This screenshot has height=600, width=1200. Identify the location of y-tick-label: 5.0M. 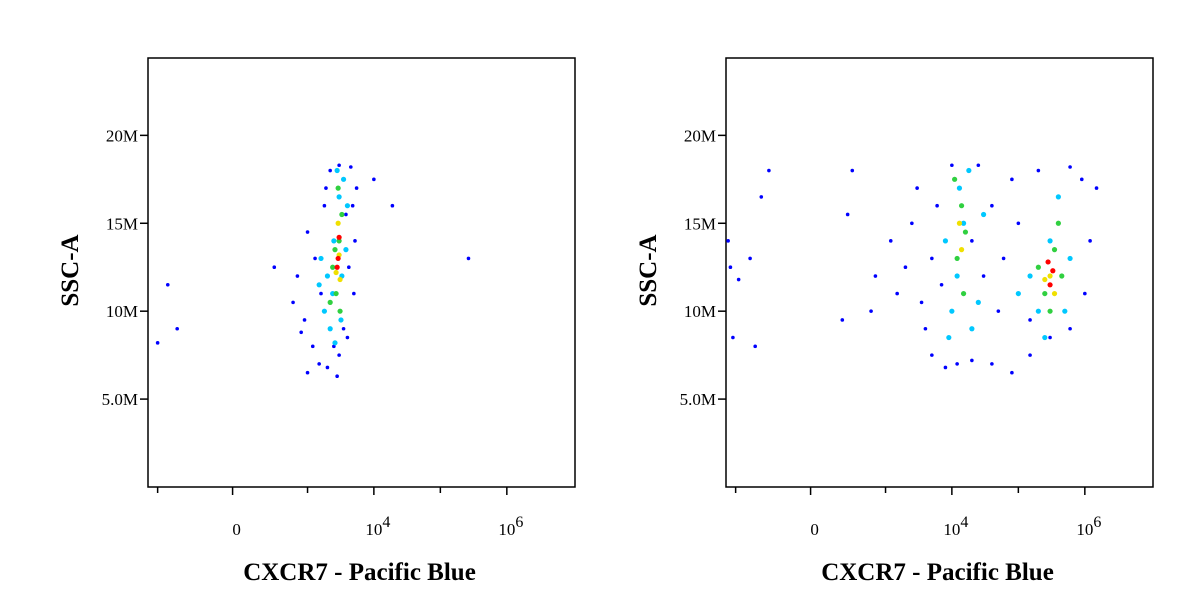
(120, 399).